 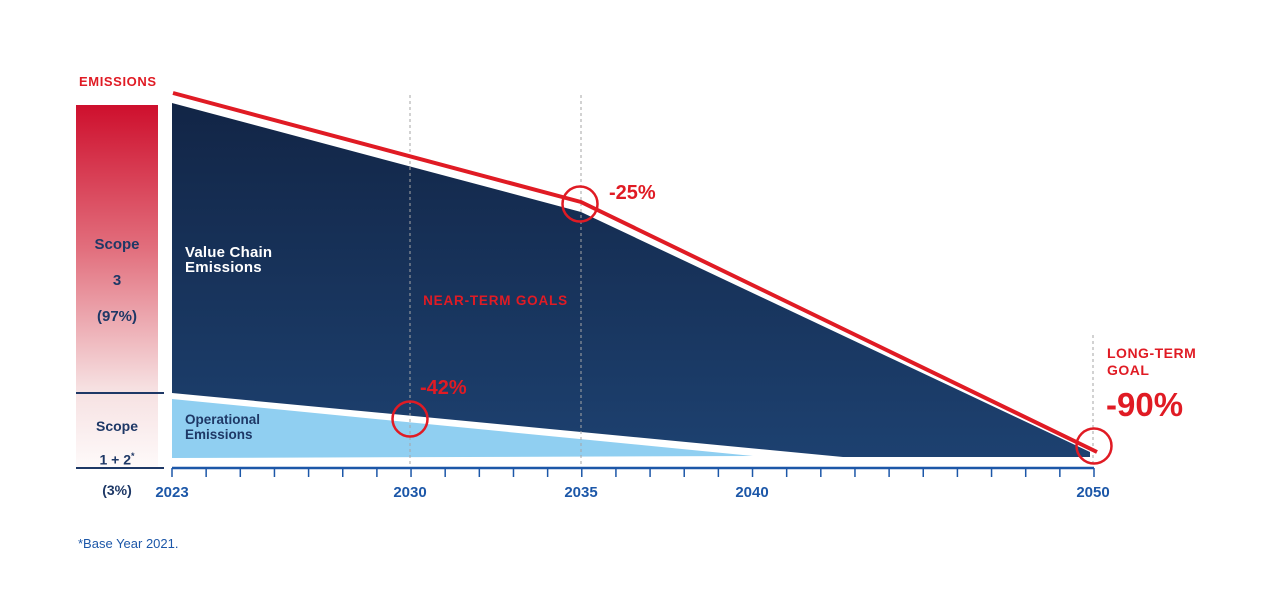 I want to click on scope12-segment-label: Scope 1 + 2* (3%), so click(x=117, y=451).